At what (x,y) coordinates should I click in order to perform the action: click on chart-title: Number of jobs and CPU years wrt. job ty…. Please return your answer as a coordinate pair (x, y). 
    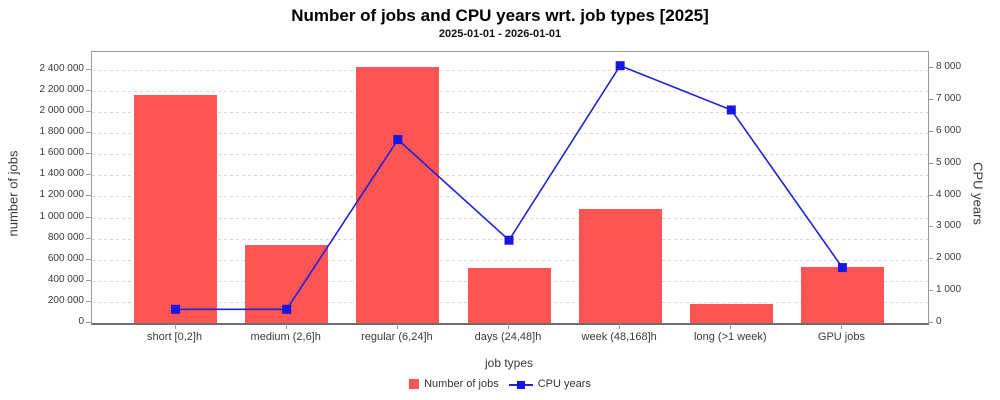
    Looking at the image, I should click on (500, 15).